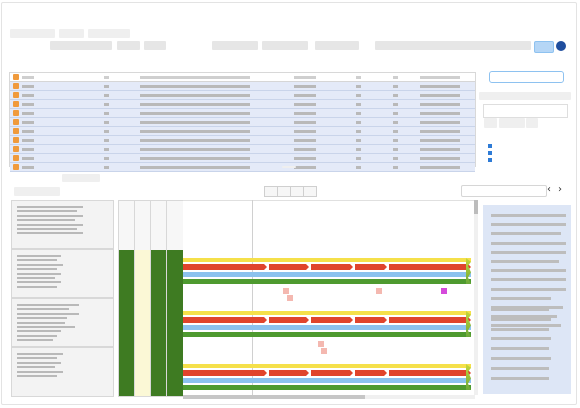 Image resolution: width=580 pixels, height=408 pixels. What do you see at coordinates (560, 189) in the screenshot?
I see `chevron-right-icon: ›` at bounding box center [560, 189].